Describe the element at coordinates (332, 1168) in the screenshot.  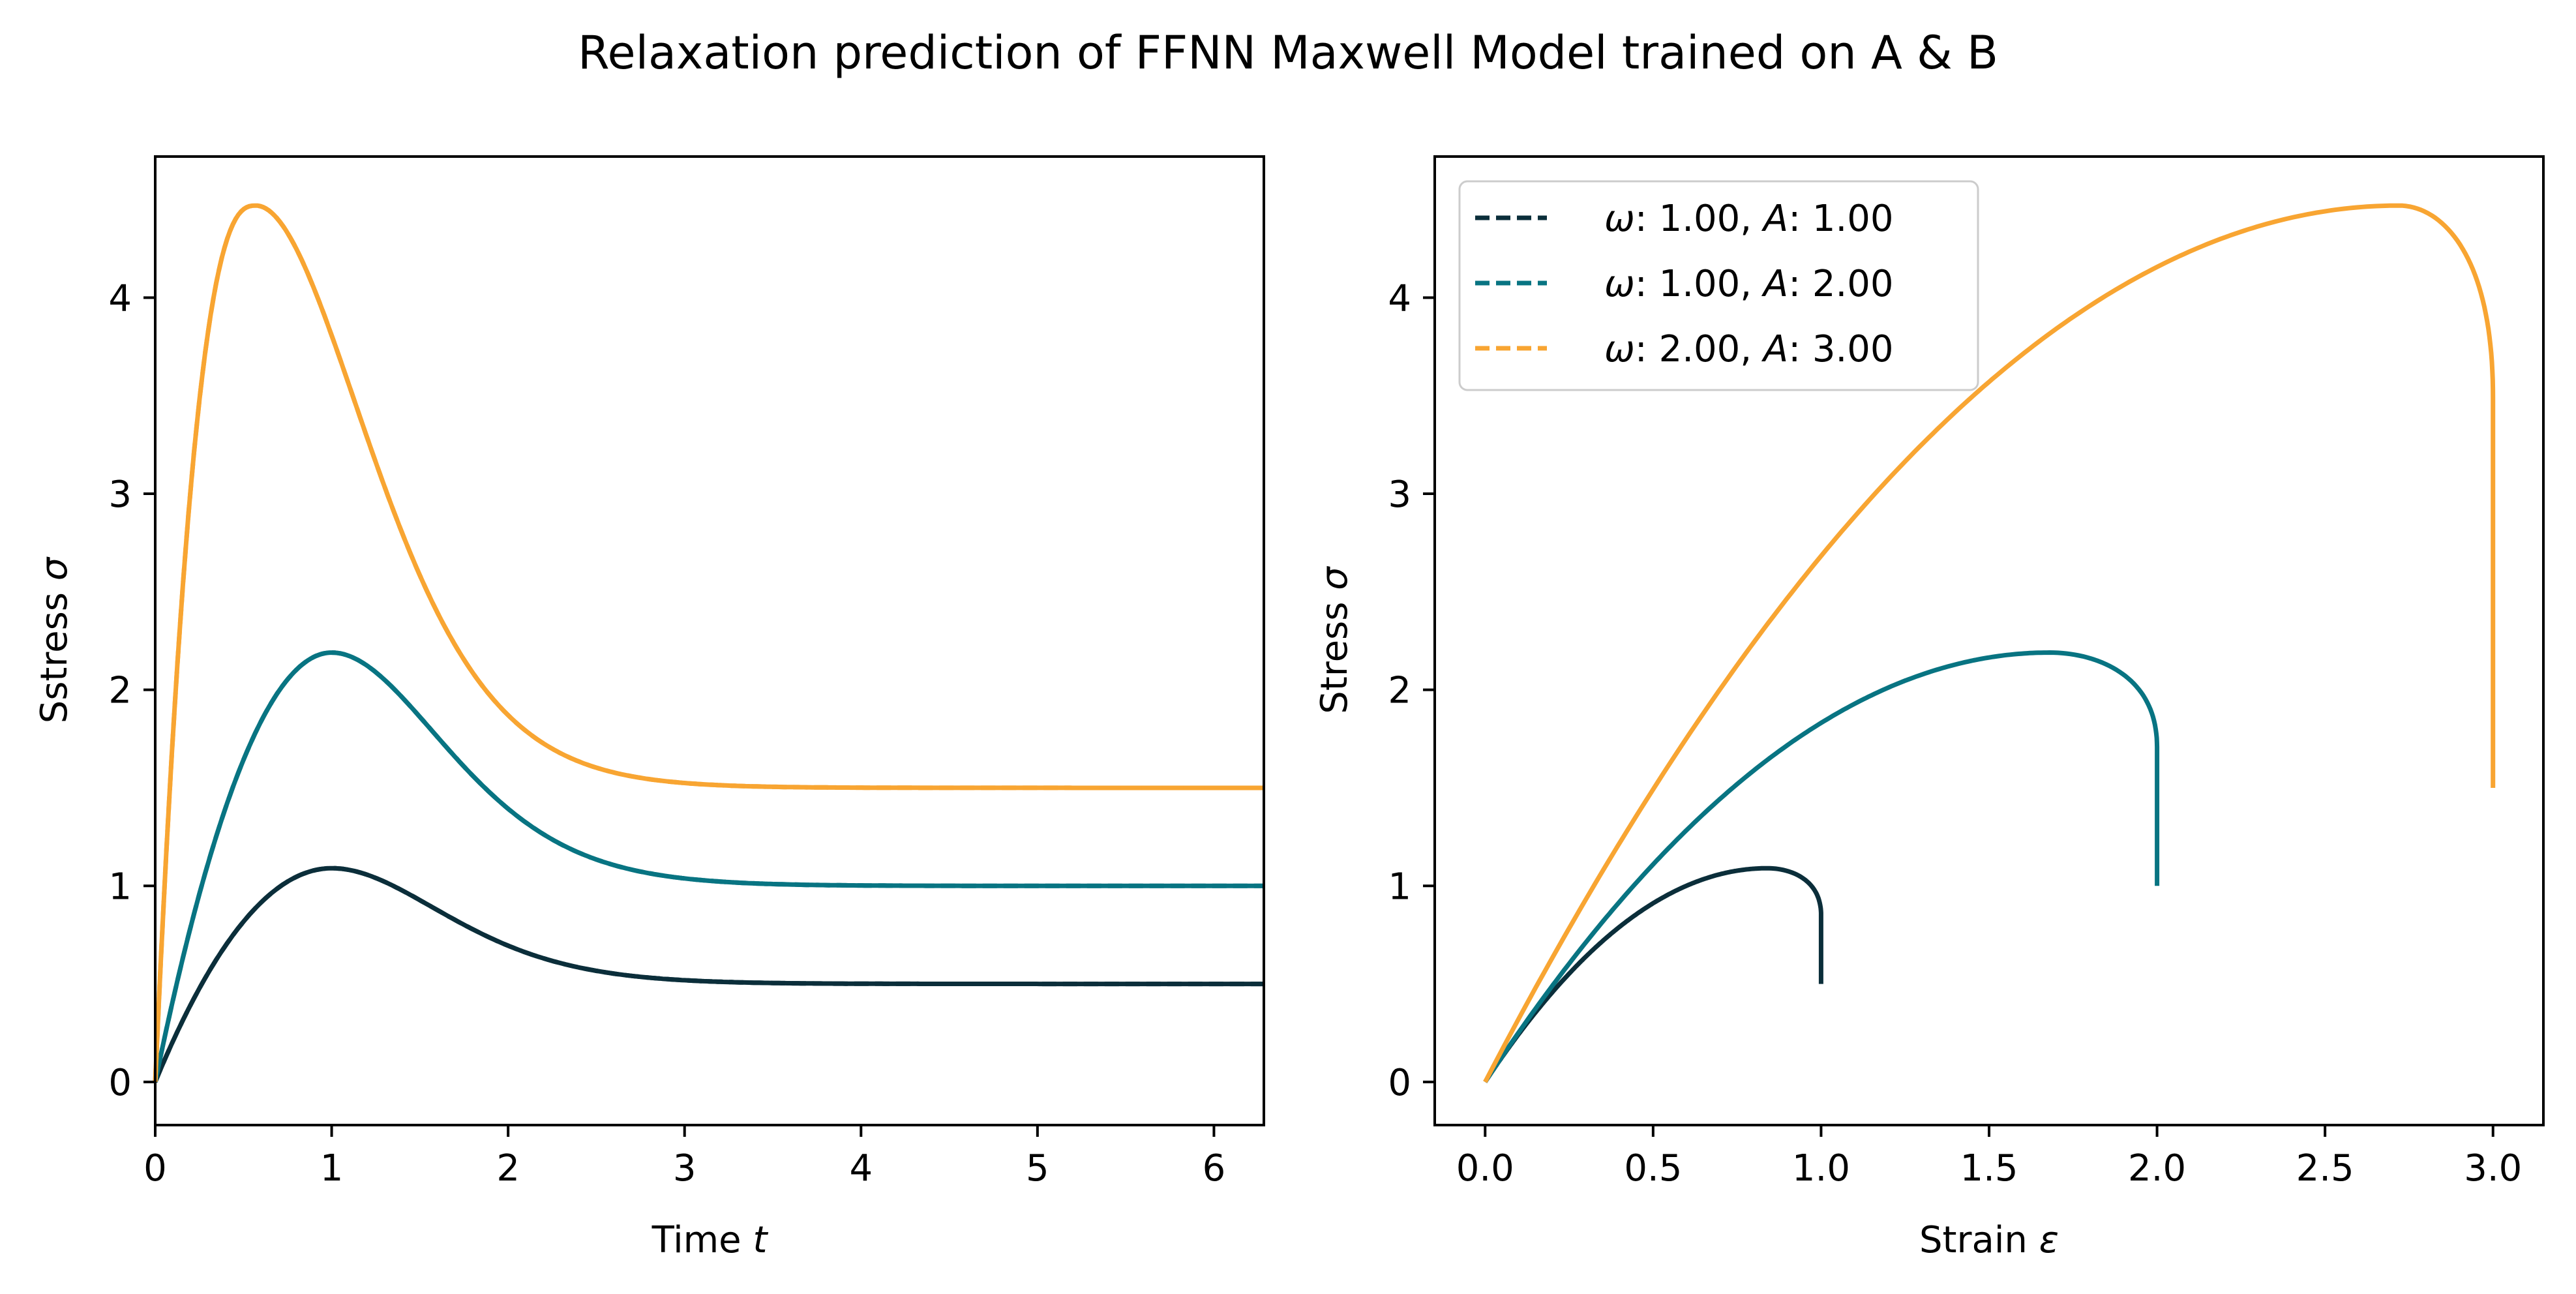
I see `left-x-tick-label: 1` at that location.